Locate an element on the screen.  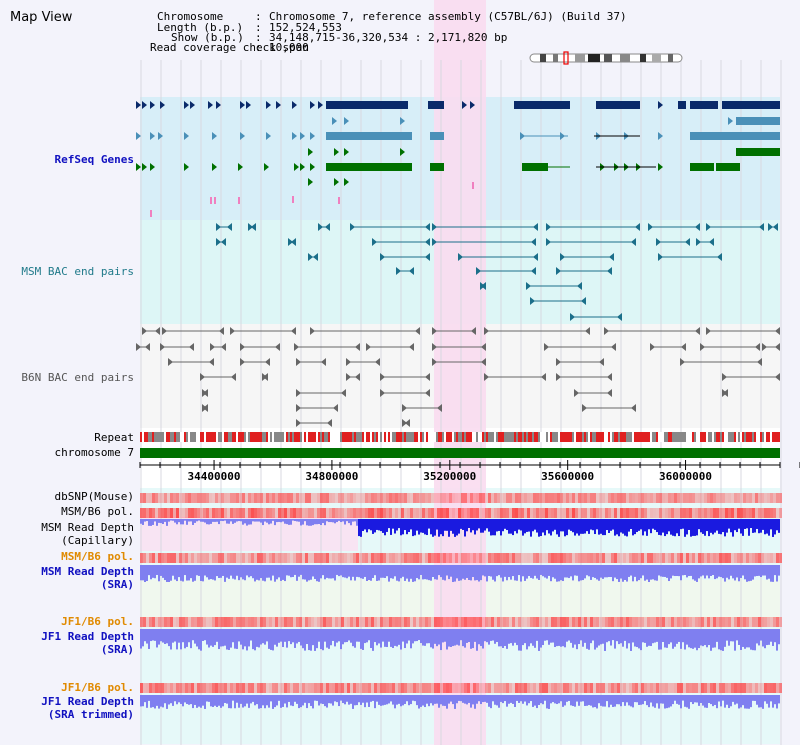
track-label-msm-read-depth-sra: MSM Read Depth is located at coordinates (87, 571).